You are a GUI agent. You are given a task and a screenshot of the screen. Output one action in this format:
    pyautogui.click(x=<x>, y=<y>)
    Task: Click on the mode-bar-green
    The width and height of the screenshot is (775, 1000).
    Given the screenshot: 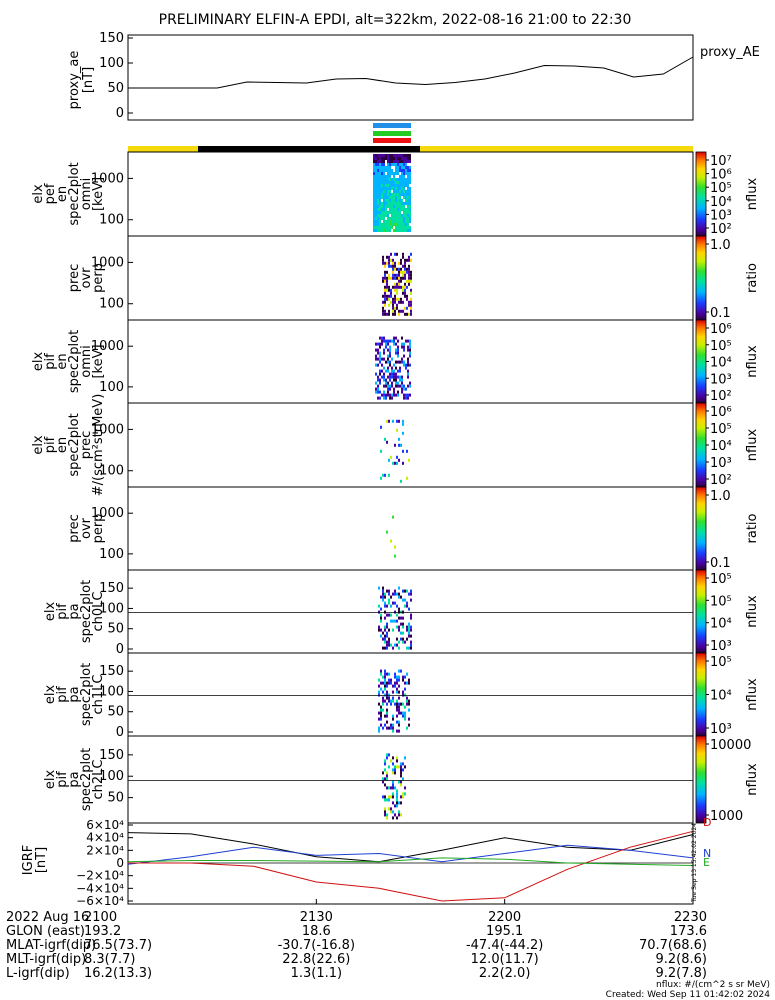 What is the action you would take?
    pyautogui.click(x=392, y=133)
    